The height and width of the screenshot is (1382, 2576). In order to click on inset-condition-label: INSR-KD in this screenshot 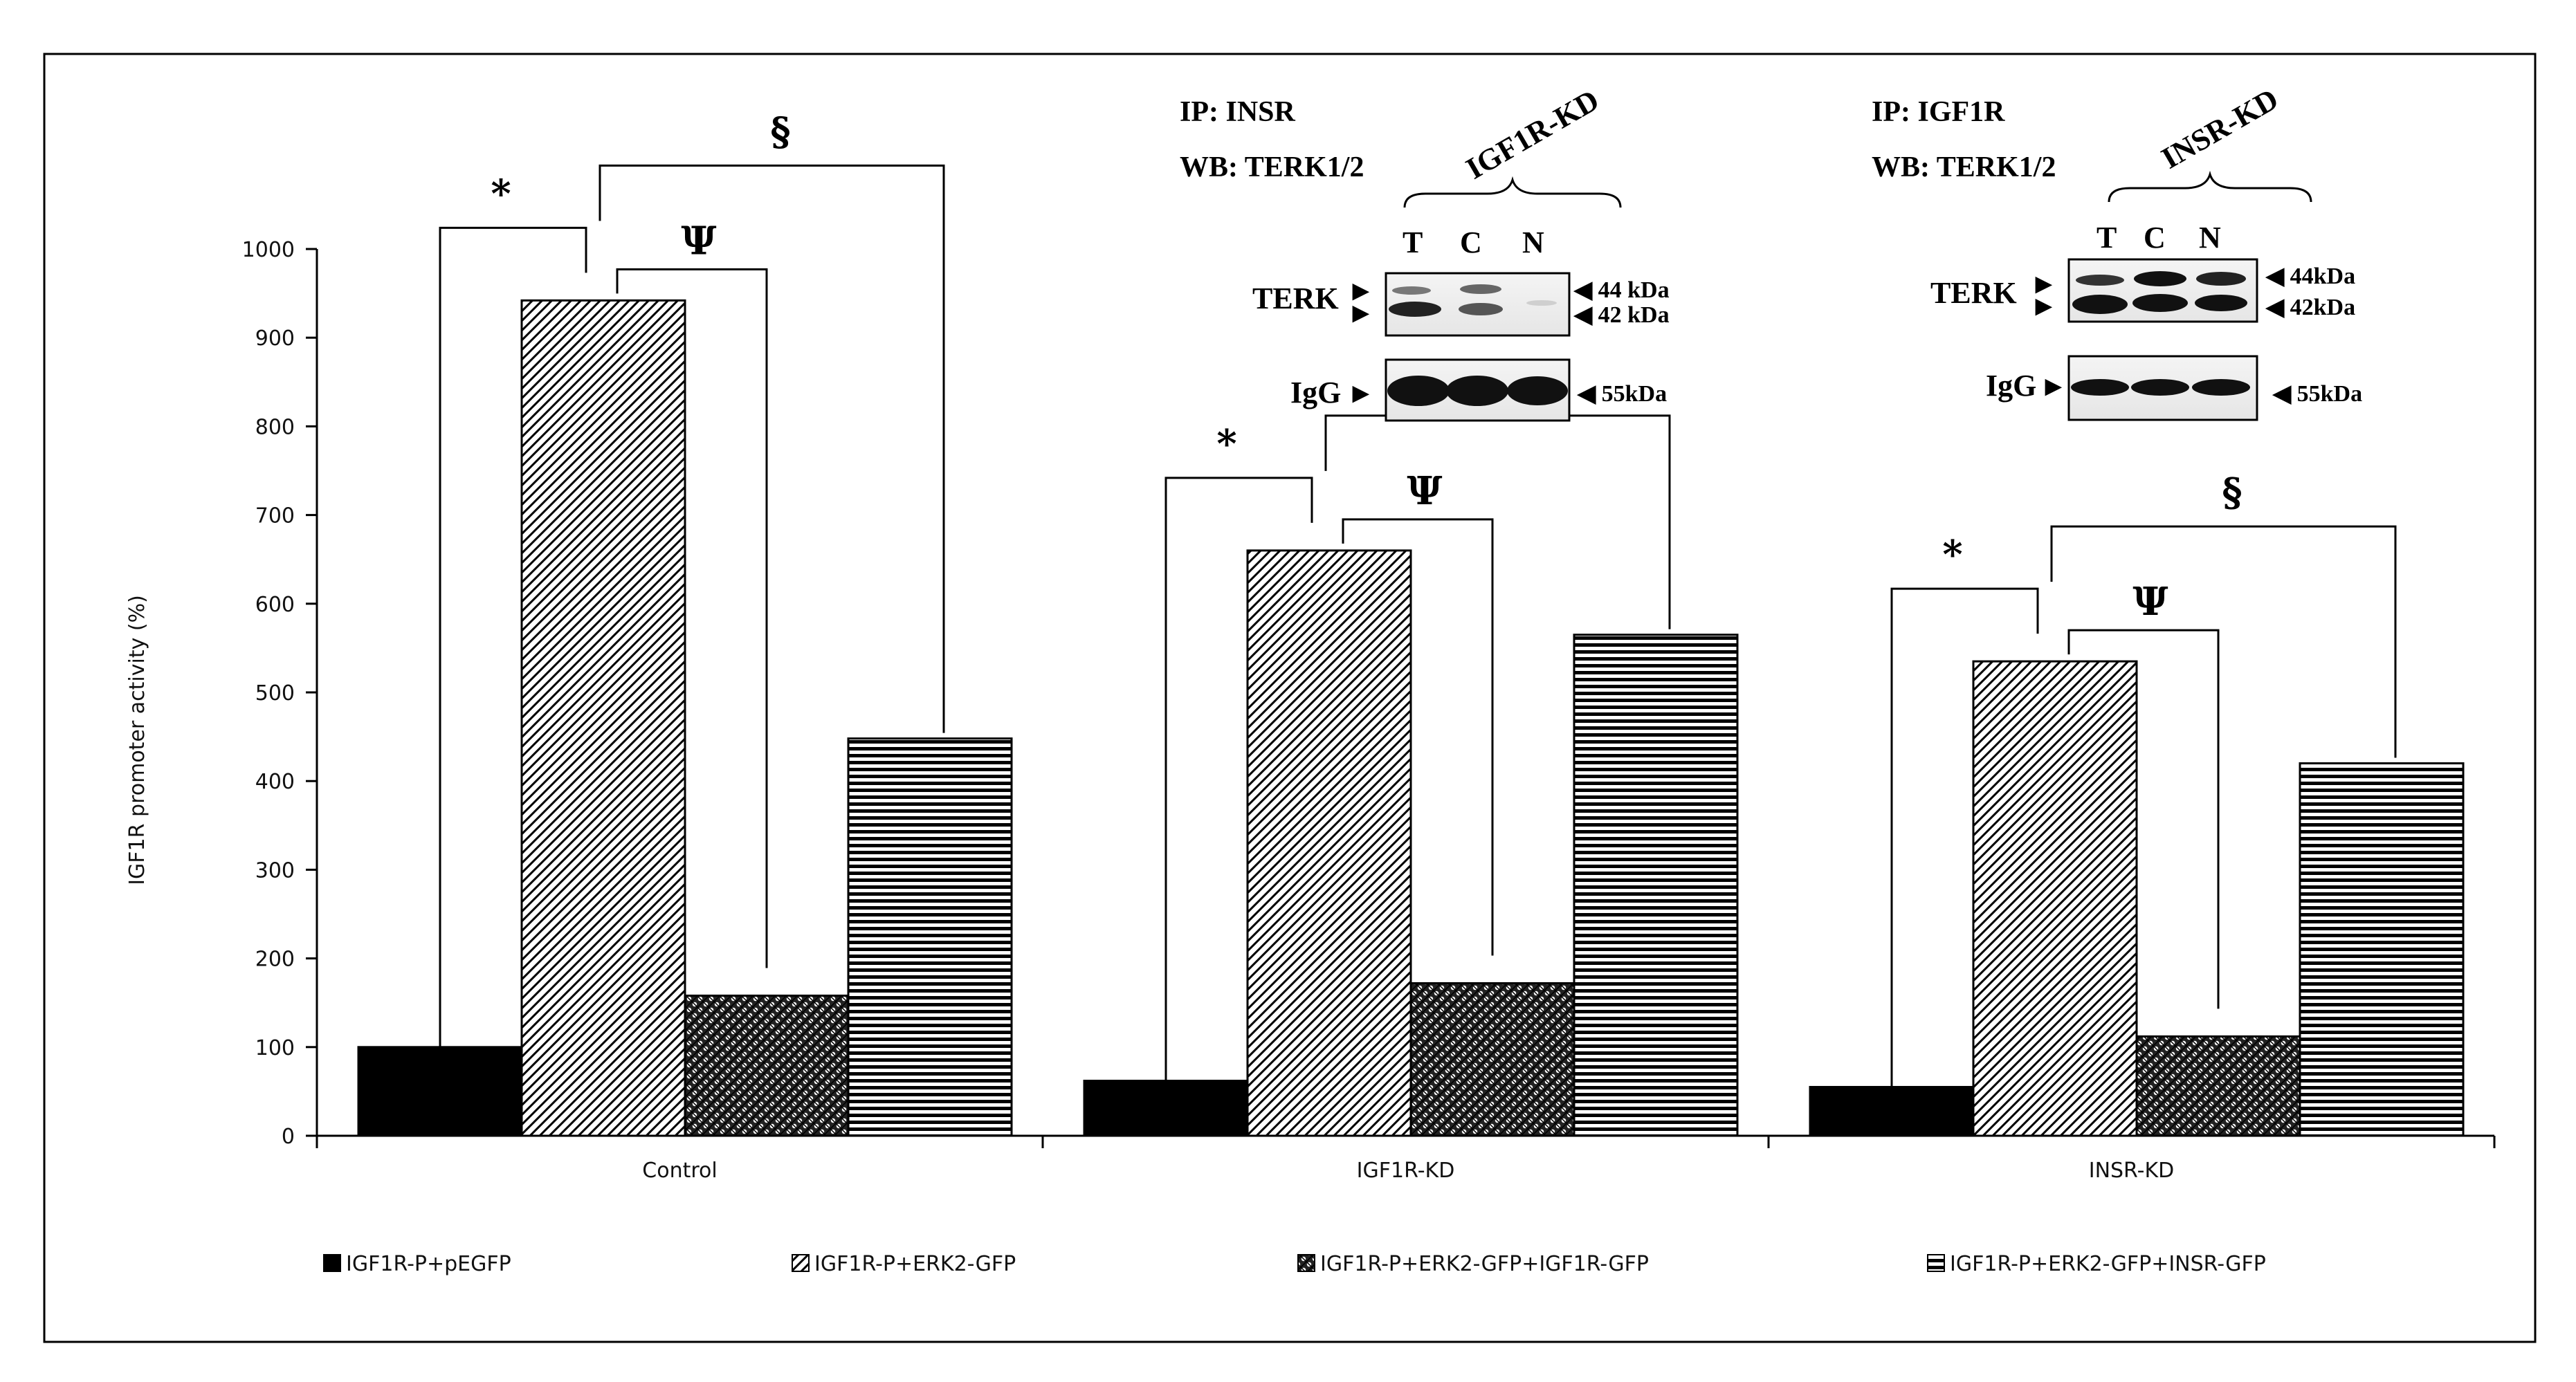, I will do `click(2220, 128)`.